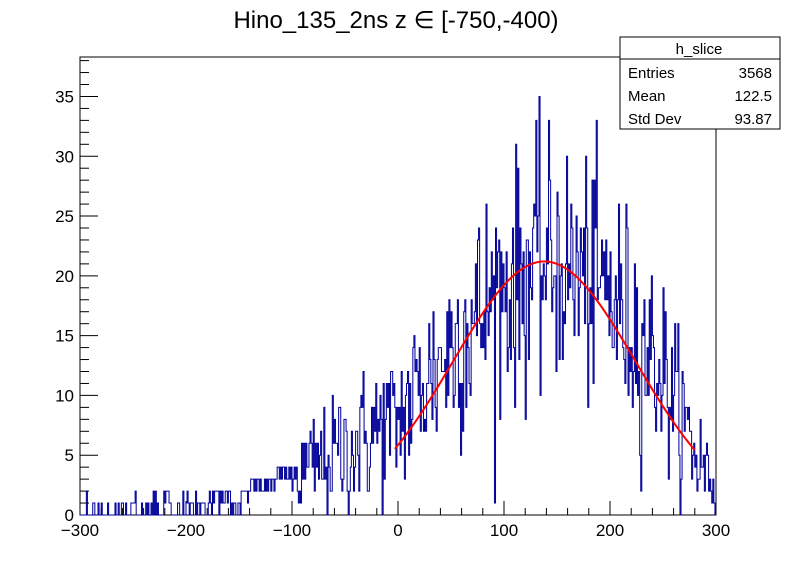  I want to click on x-tick-label: −100, so click(292, 530).